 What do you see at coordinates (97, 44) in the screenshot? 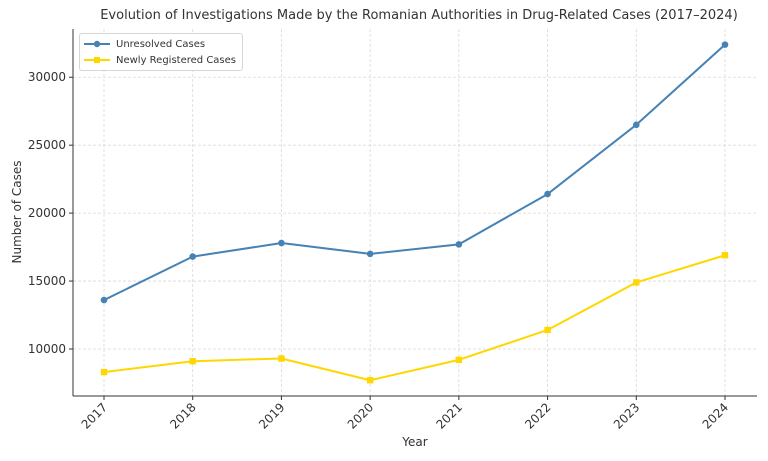
I see `circle-marker-icon` at bounding box center [97, 44].